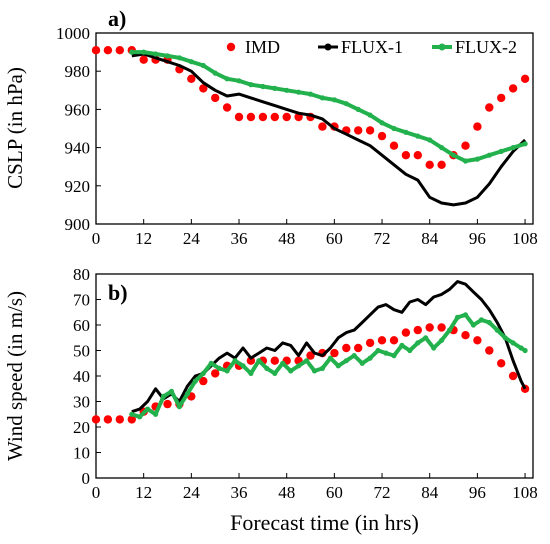 The height and width of the screenshot is (544, 550). Describe the element at coordinates (486, 47) in the screenshot. I see `legend-label: FLUX-2` at that location.